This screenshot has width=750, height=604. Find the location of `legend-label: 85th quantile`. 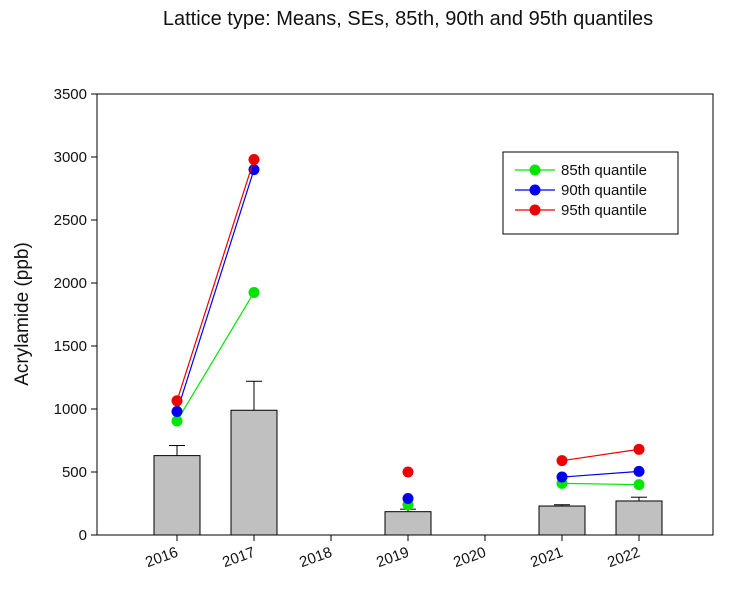

legend-label: 85th quantile is located at coordinates (604, 170).